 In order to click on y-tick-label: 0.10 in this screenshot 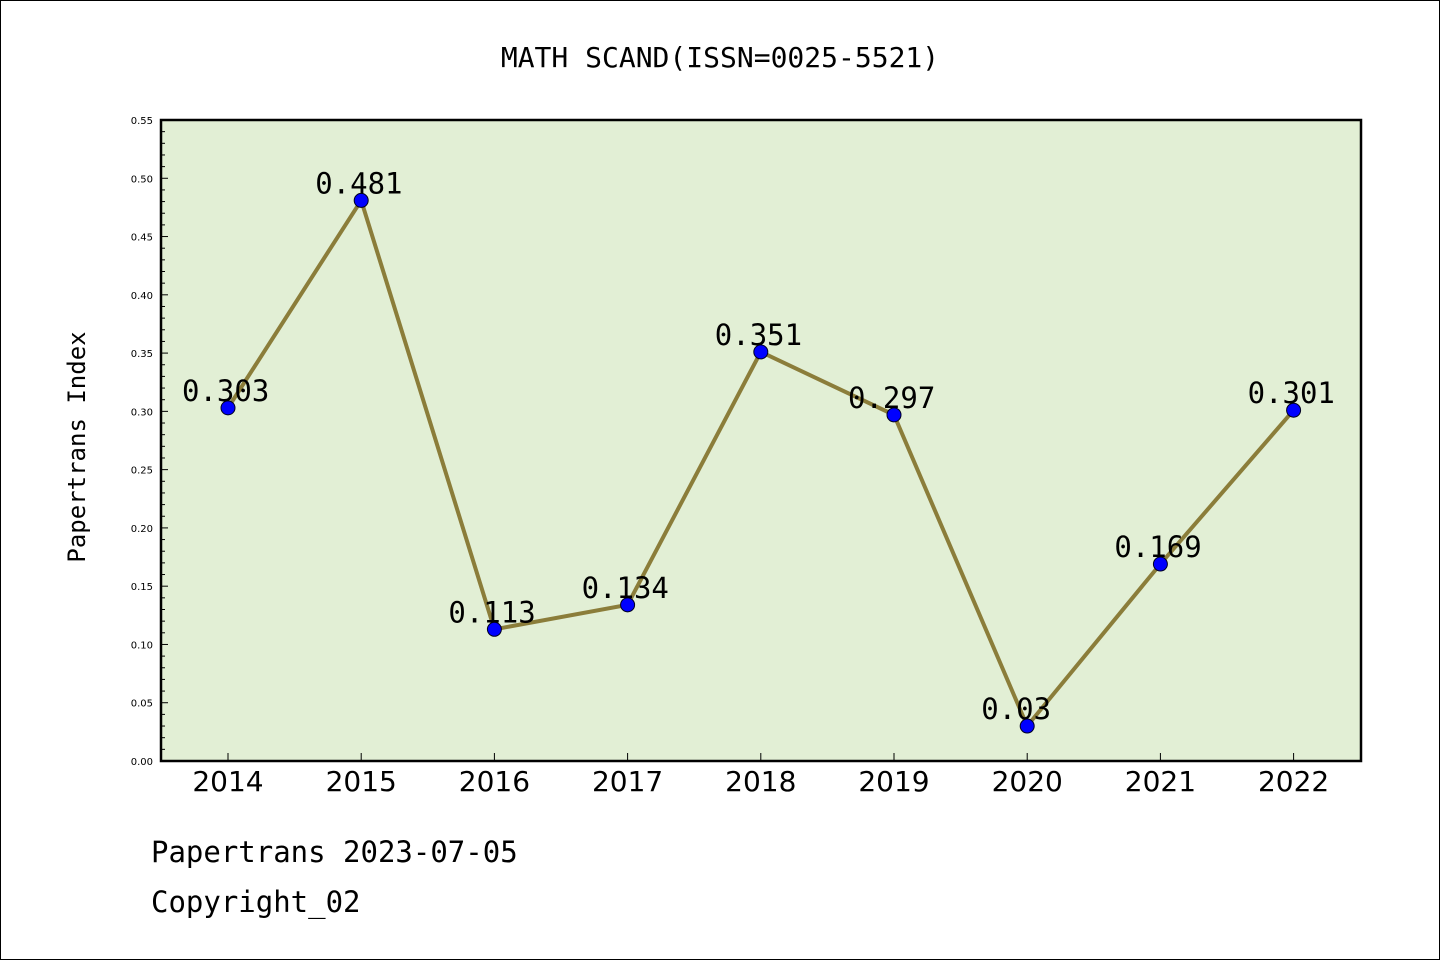, I will do `click(142, 645)`.